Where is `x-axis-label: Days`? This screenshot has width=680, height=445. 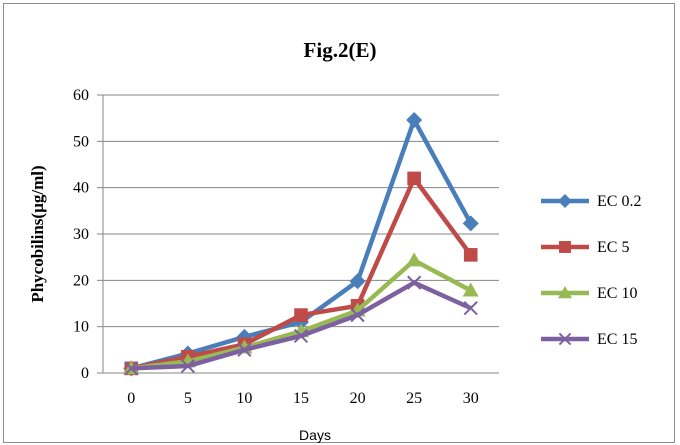
x-axis-label: Days is located at coordinates (315, 435).